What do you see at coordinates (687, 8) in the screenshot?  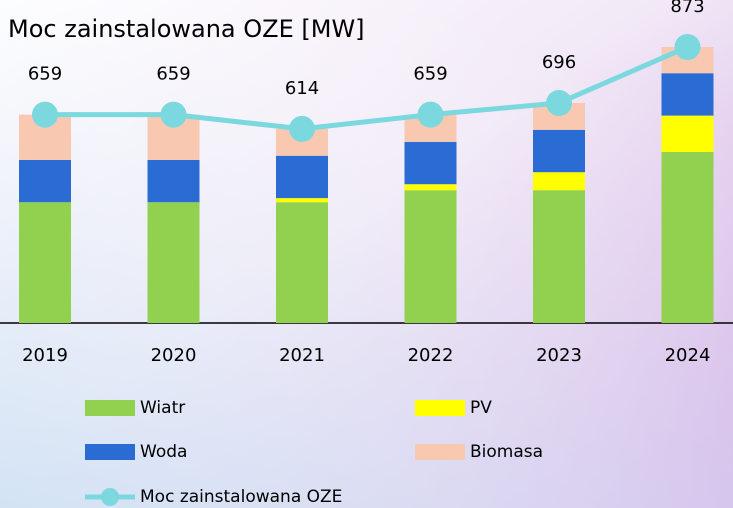 I see `data-label: 873` at bounding box center [687, 8].